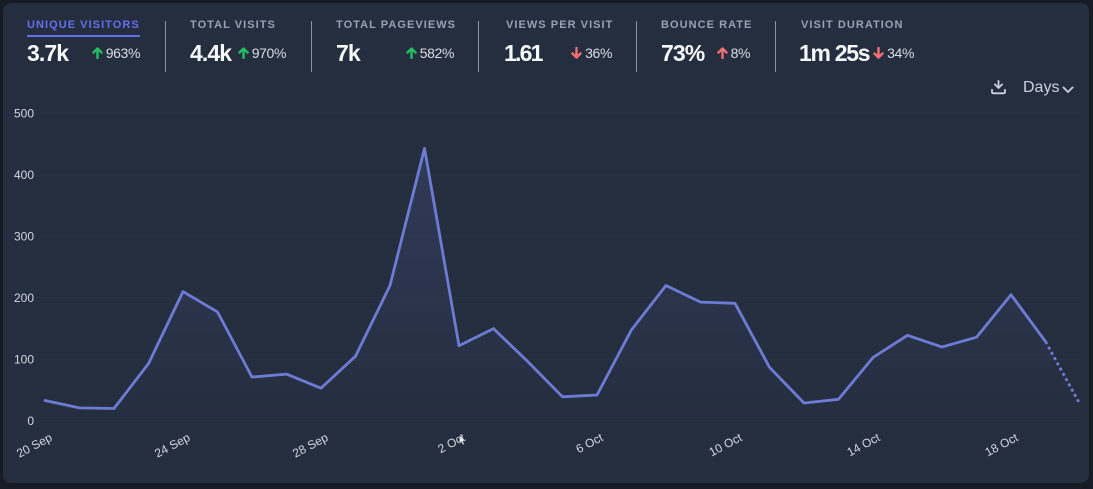 This screenshot has width=1093, height=489. What do you see at coordinates (24, 298) in the screenshot?
I see `svg-text: 200` at bounding box center [24, 298].